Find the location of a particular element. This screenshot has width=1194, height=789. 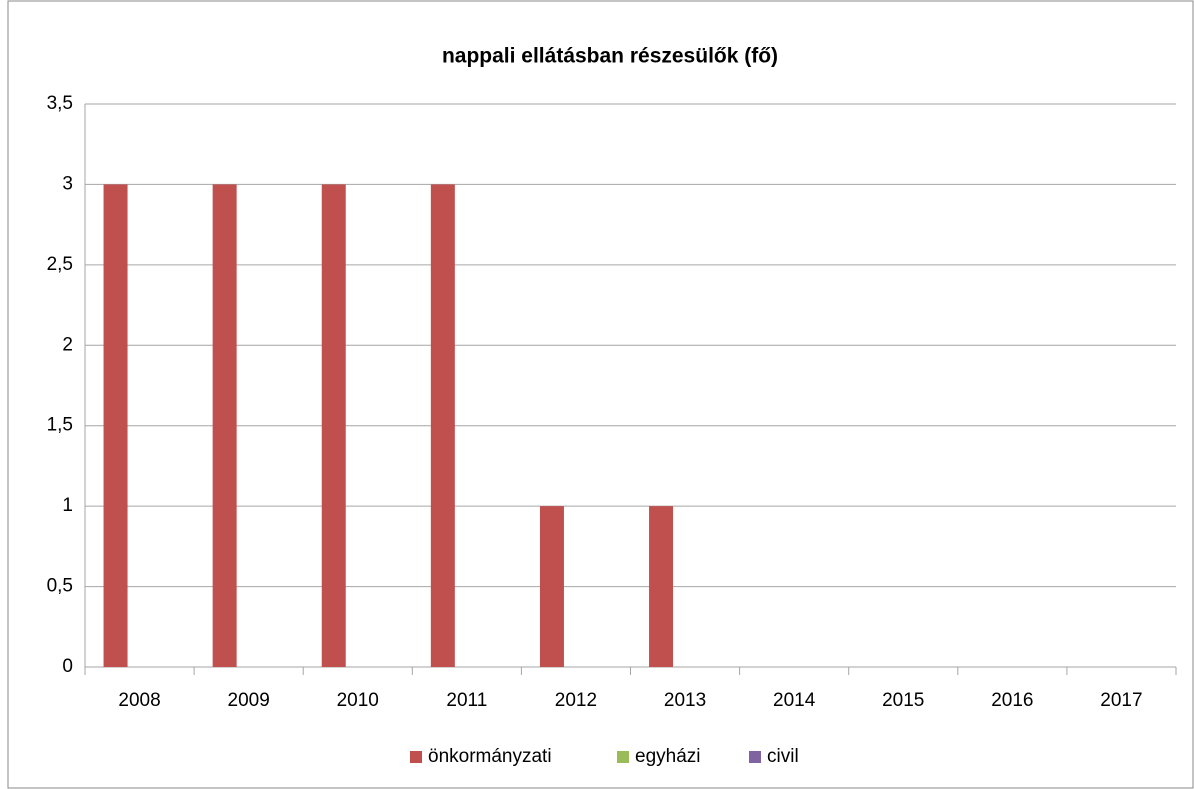

x-tick-label: 2010 is located at coordinates (358, 700).